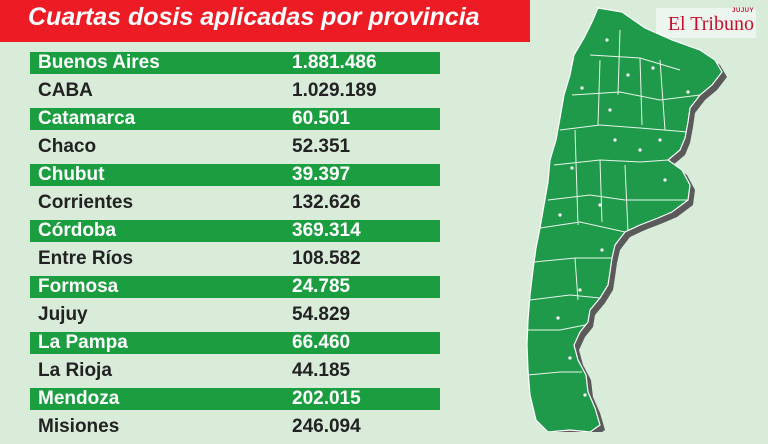  I want to click on brand-edition: JUJUY, so click(743, 11).